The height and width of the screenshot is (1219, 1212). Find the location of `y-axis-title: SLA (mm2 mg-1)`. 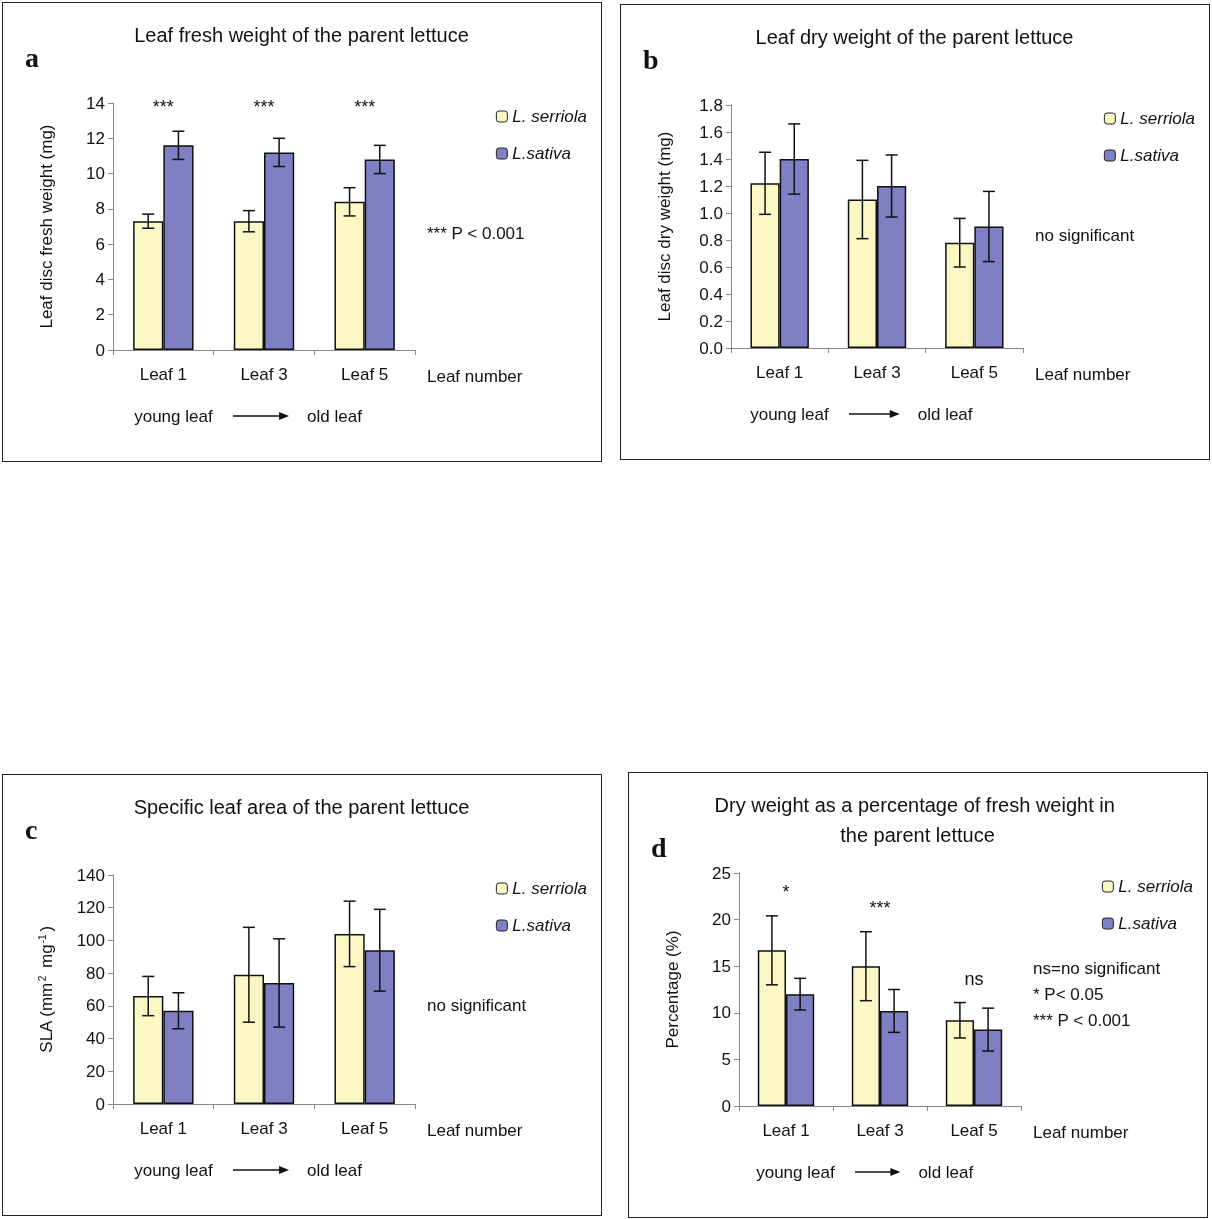

y-axis-title: SLA (mm2 mg-1) is located at coordinates (46, 989).